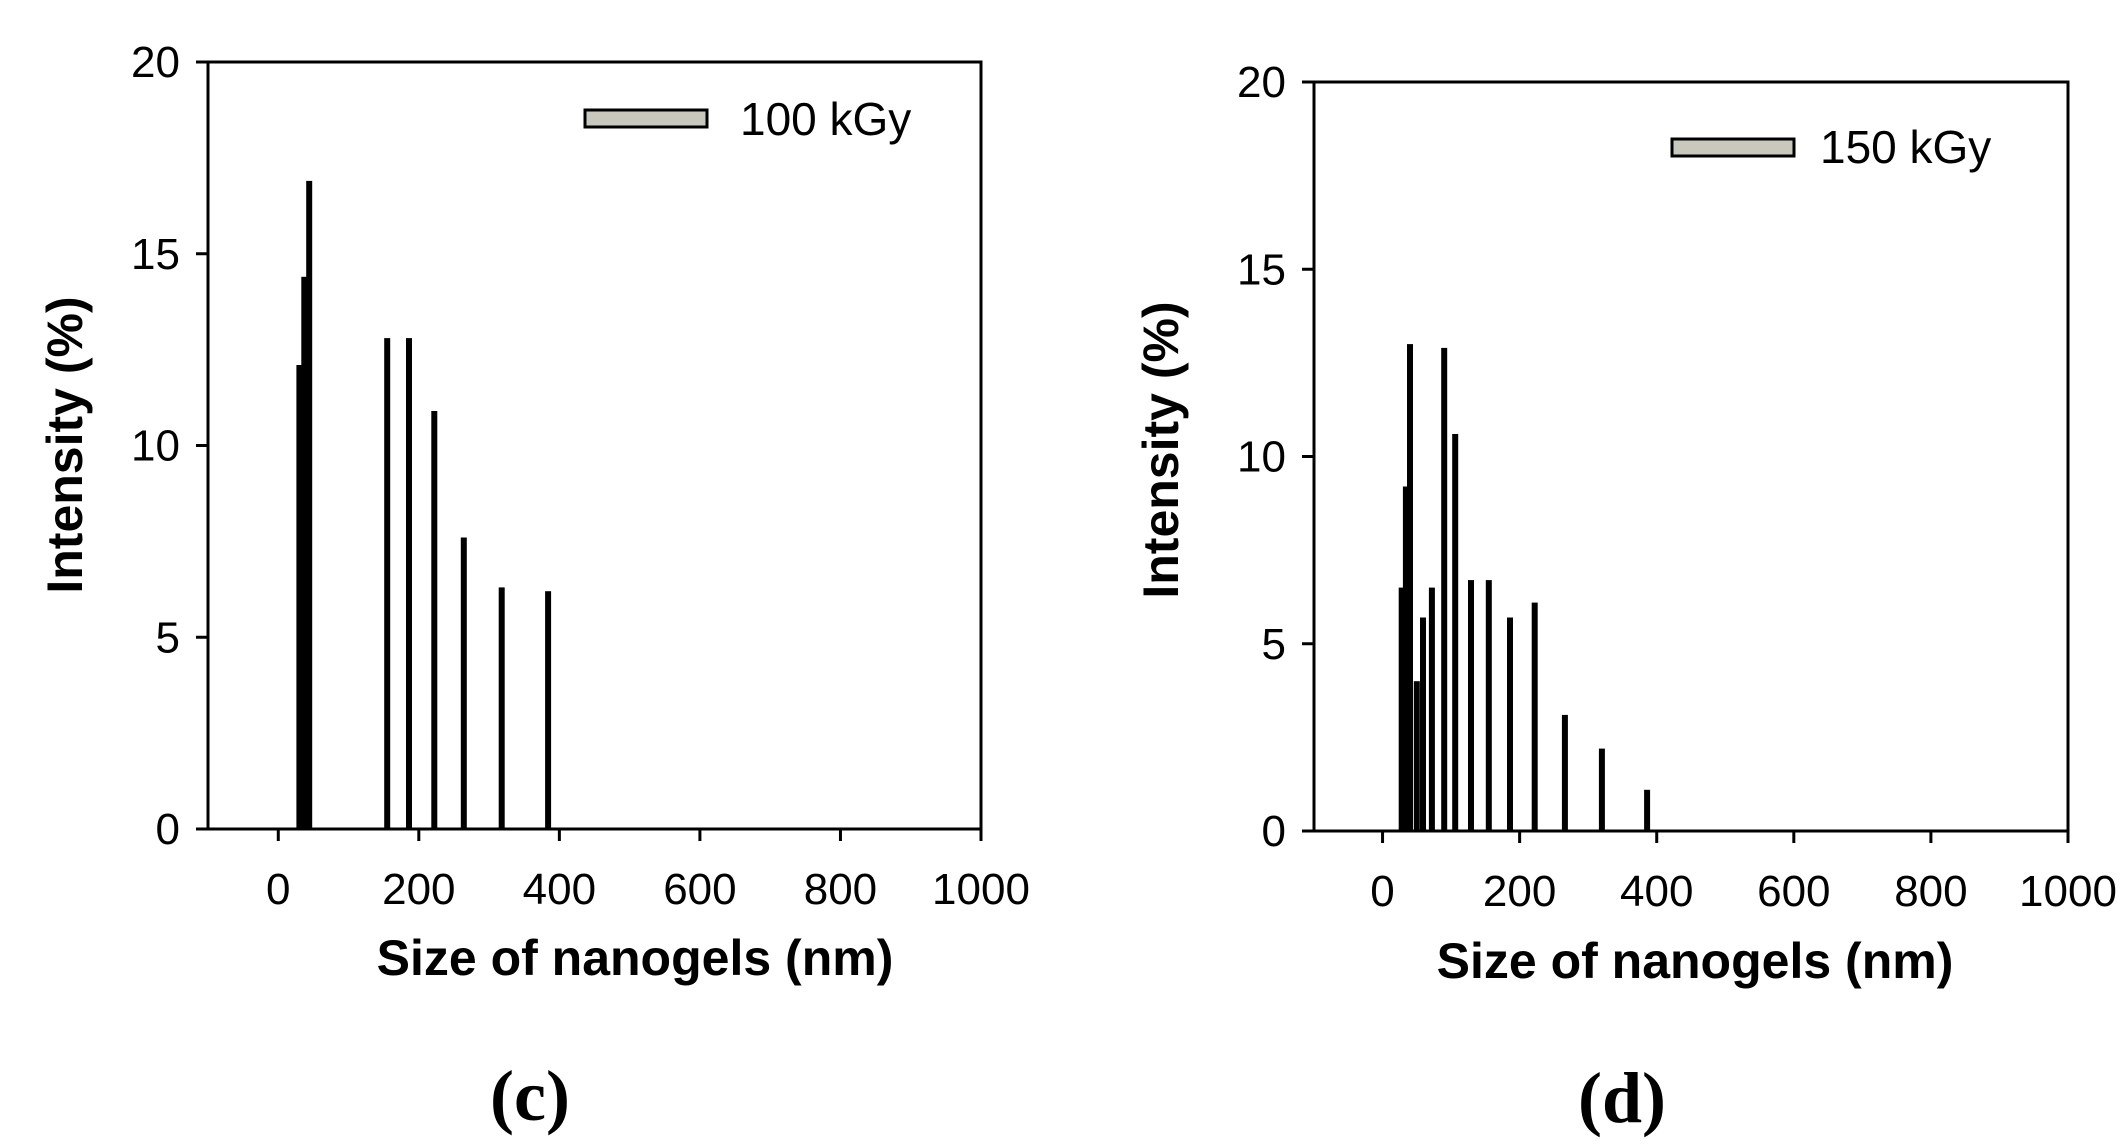 This screenshot has height=1148, width=2121. Describe the element at coordinates (1622, 1098) in the screenshot. I see `chart-d-panel-label: (d)` at that location.